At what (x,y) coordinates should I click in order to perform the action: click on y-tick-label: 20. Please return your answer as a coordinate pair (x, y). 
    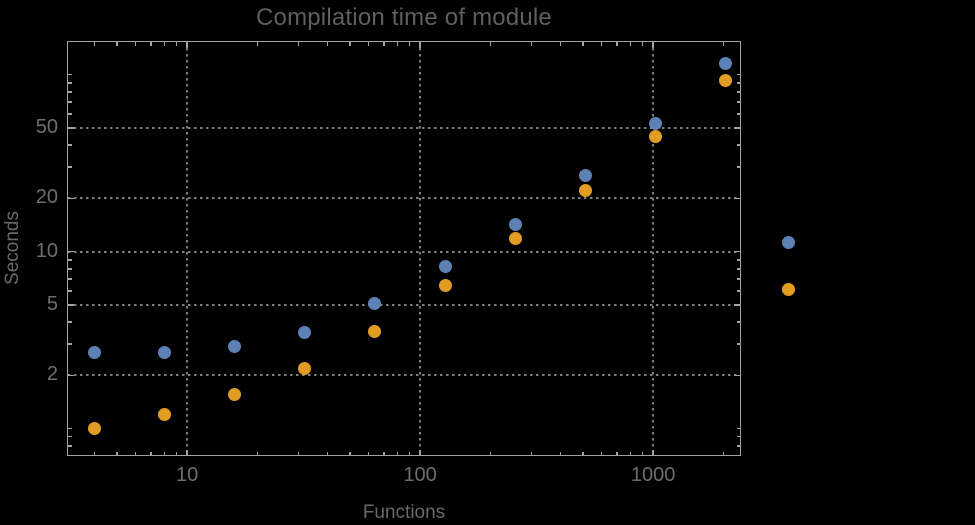
    Looking at the image, I should click on (46, 197).